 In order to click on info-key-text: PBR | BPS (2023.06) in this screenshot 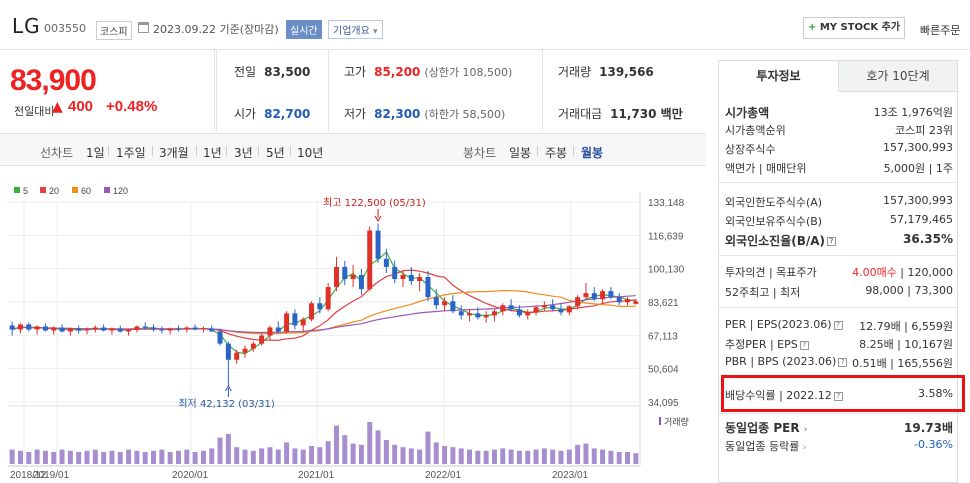, I will do `click(781, 361)`.